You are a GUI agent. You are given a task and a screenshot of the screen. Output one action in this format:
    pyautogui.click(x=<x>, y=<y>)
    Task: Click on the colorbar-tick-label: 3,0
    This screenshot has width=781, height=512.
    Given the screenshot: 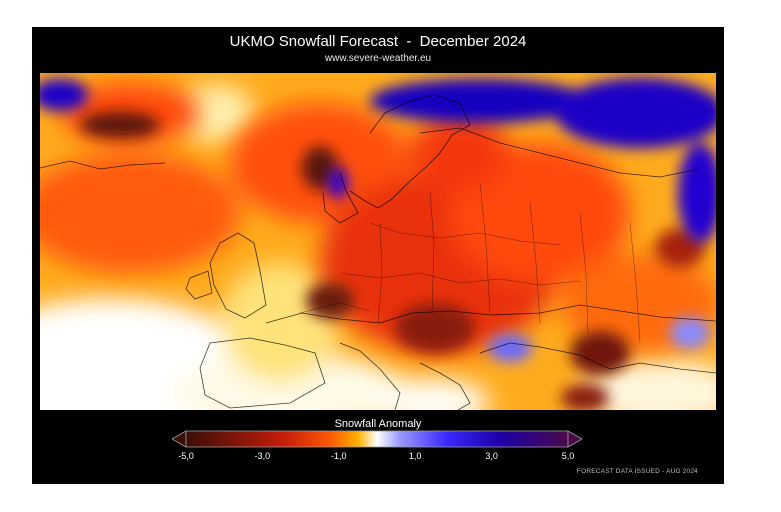 What is the action you would take?
    pyautogui.click(x=491, y=456)
    